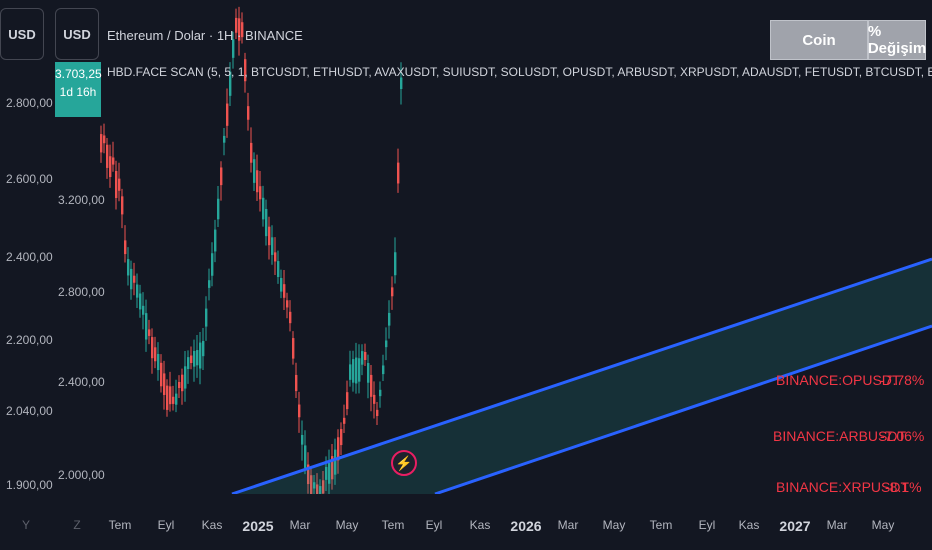  What do you see at coordinates (903, 486) in the screenshot?
I see `table-row-change: -8.1%` at bounding box center [903, 486].